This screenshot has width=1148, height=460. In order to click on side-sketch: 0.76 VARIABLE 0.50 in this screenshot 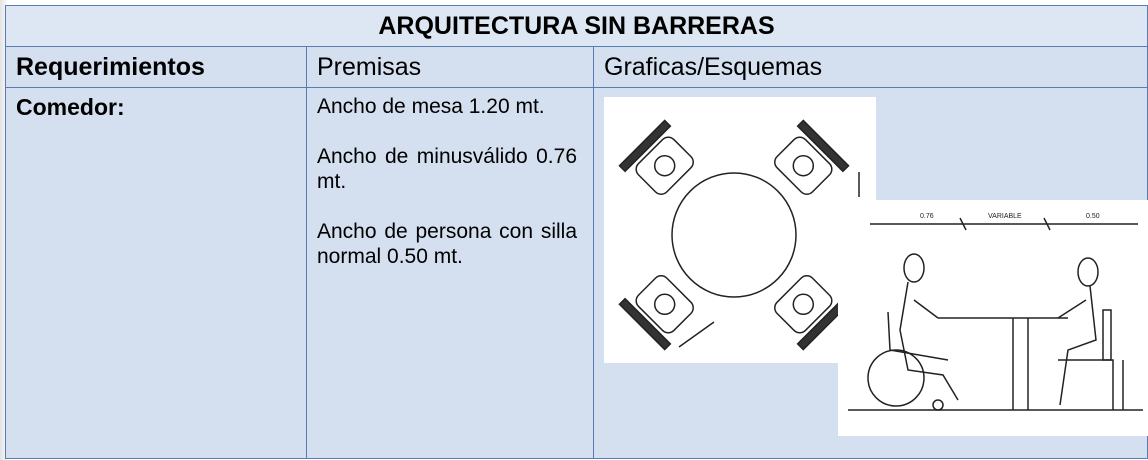, I will do `click(993, 318)`.